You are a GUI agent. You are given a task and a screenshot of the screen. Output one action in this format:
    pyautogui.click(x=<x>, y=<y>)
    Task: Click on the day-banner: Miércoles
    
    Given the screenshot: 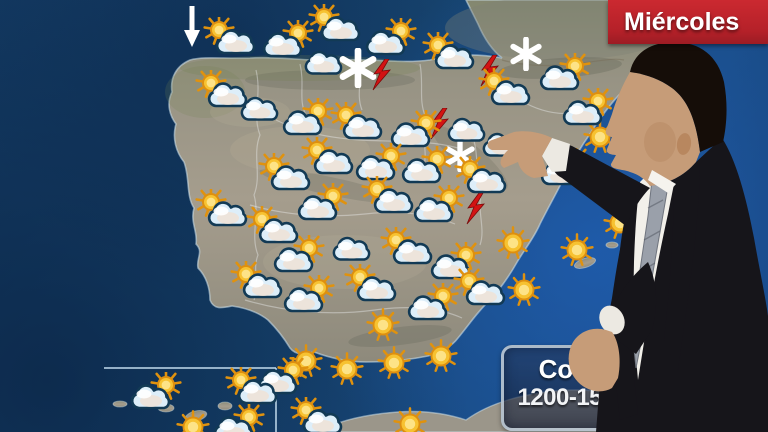 What is the action you would take?
    pyautogui.click(x=688, y=22)
    